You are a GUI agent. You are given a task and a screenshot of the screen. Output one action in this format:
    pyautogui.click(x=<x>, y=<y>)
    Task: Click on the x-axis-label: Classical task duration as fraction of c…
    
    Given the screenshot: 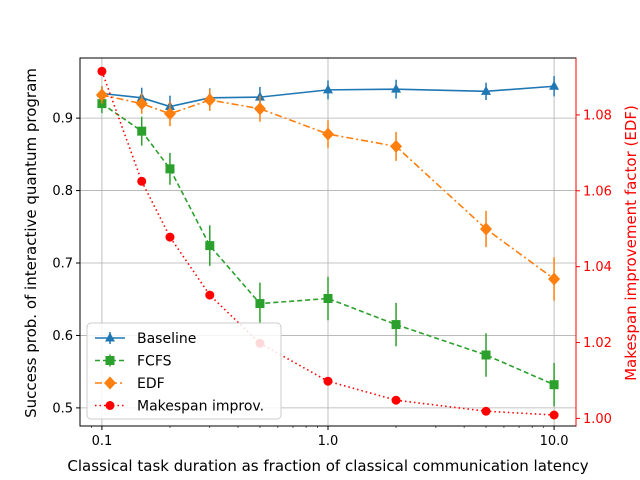 What is the action you would take?
    pyautogui.click(x=327, y=466)
    